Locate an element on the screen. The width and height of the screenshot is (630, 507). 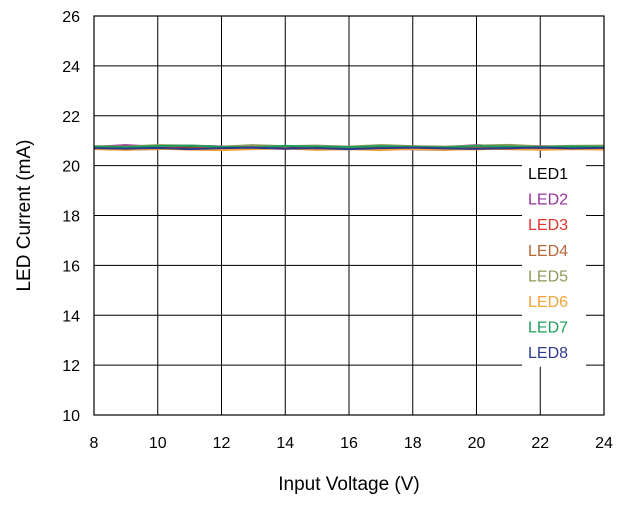
y-tick-label-1: 12 is located at coordinates (71, 366).